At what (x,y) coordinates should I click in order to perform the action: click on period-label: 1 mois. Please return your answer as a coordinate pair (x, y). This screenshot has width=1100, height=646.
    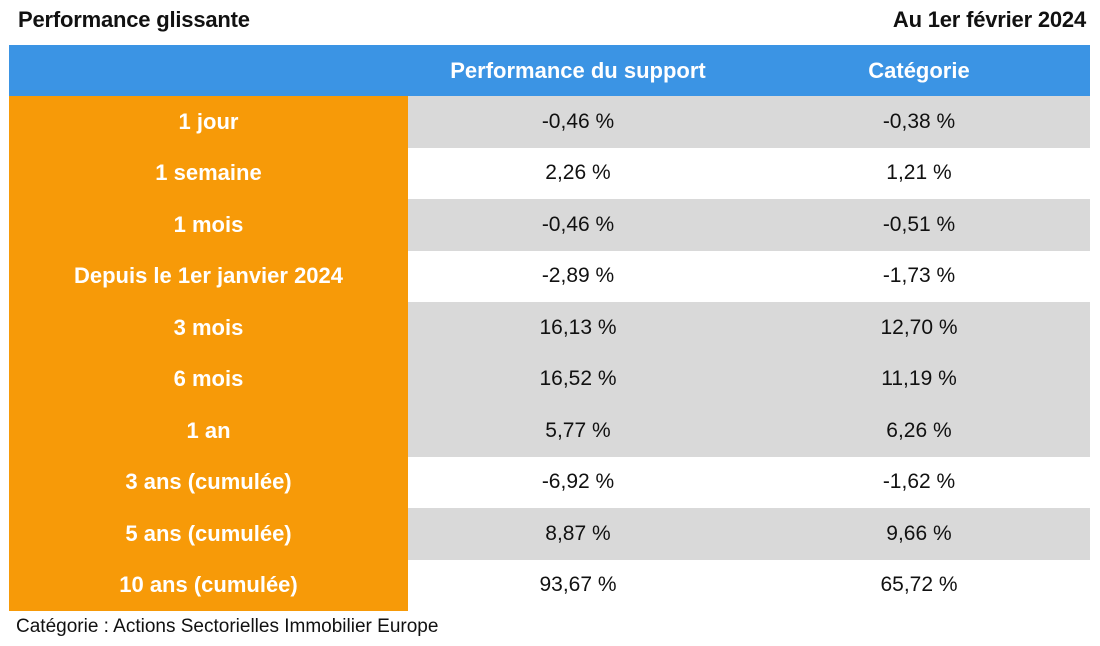
    Looking at the image, I should click on (208, 225).